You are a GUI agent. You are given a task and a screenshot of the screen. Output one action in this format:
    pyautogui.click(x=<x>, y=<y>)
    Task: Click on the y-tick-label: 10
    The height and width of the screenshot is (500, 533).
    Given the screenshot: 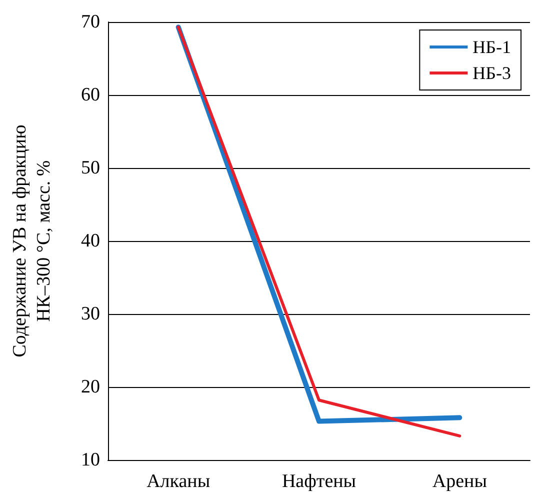 What is the action you would take?
    pyautogui.click(x=90, y=460)
    